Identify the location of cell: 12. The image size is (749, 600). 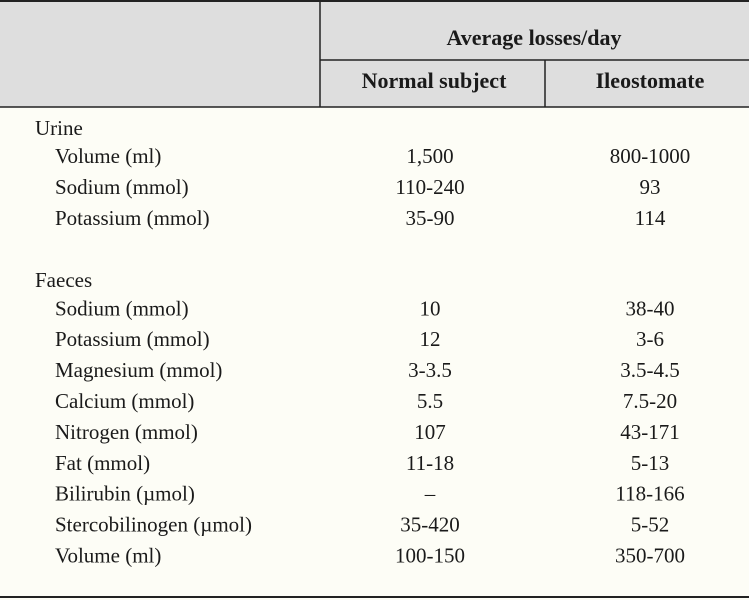
(430, 339).